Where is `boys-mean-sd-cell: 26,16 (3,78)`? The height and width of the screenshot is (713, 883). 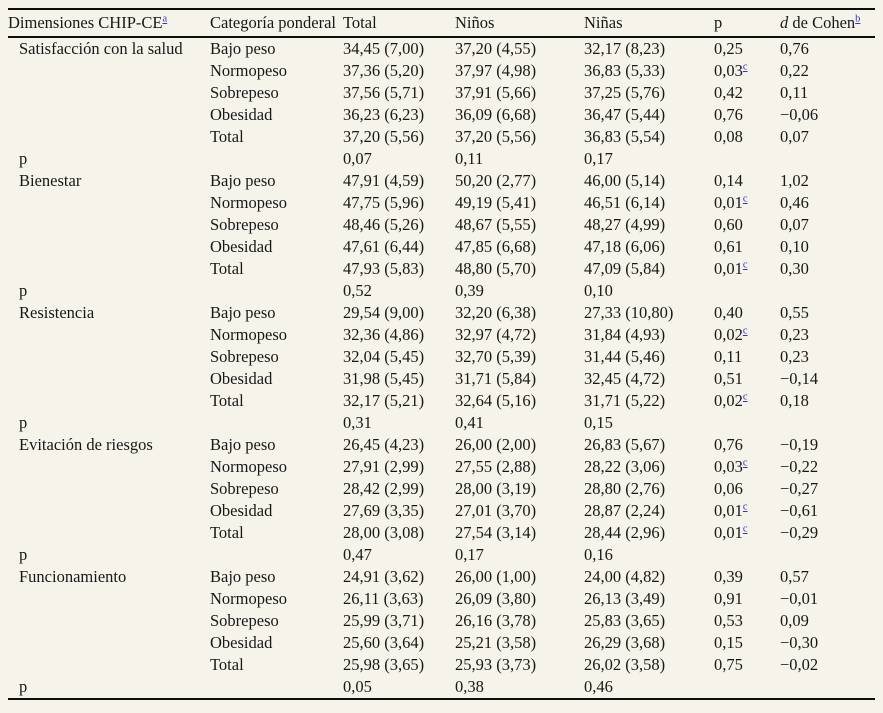 boys-mean-sd-cell: 26,16 (3,78) is located at coordinates (496, 620).